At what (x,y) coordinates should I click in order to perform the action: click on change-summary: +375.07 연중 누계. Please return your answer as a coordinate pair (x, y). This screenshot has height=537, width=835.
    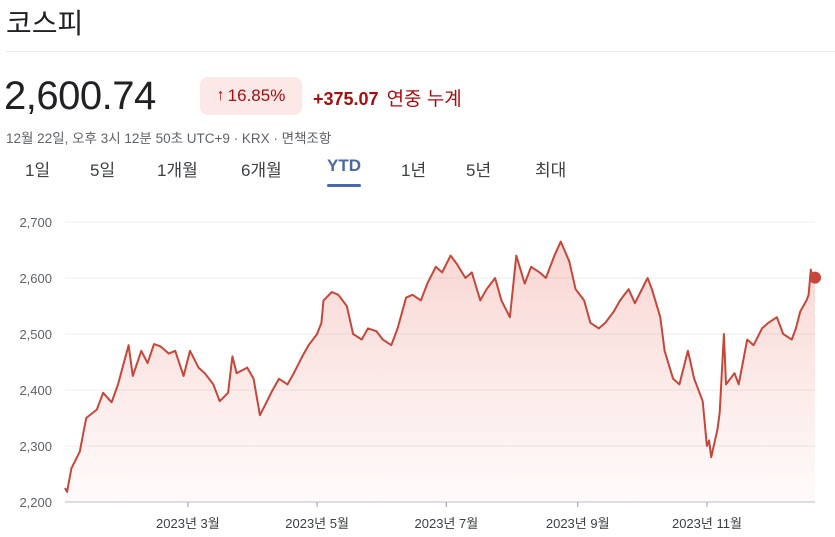
    Looking at the image, I should click on (387, 97).